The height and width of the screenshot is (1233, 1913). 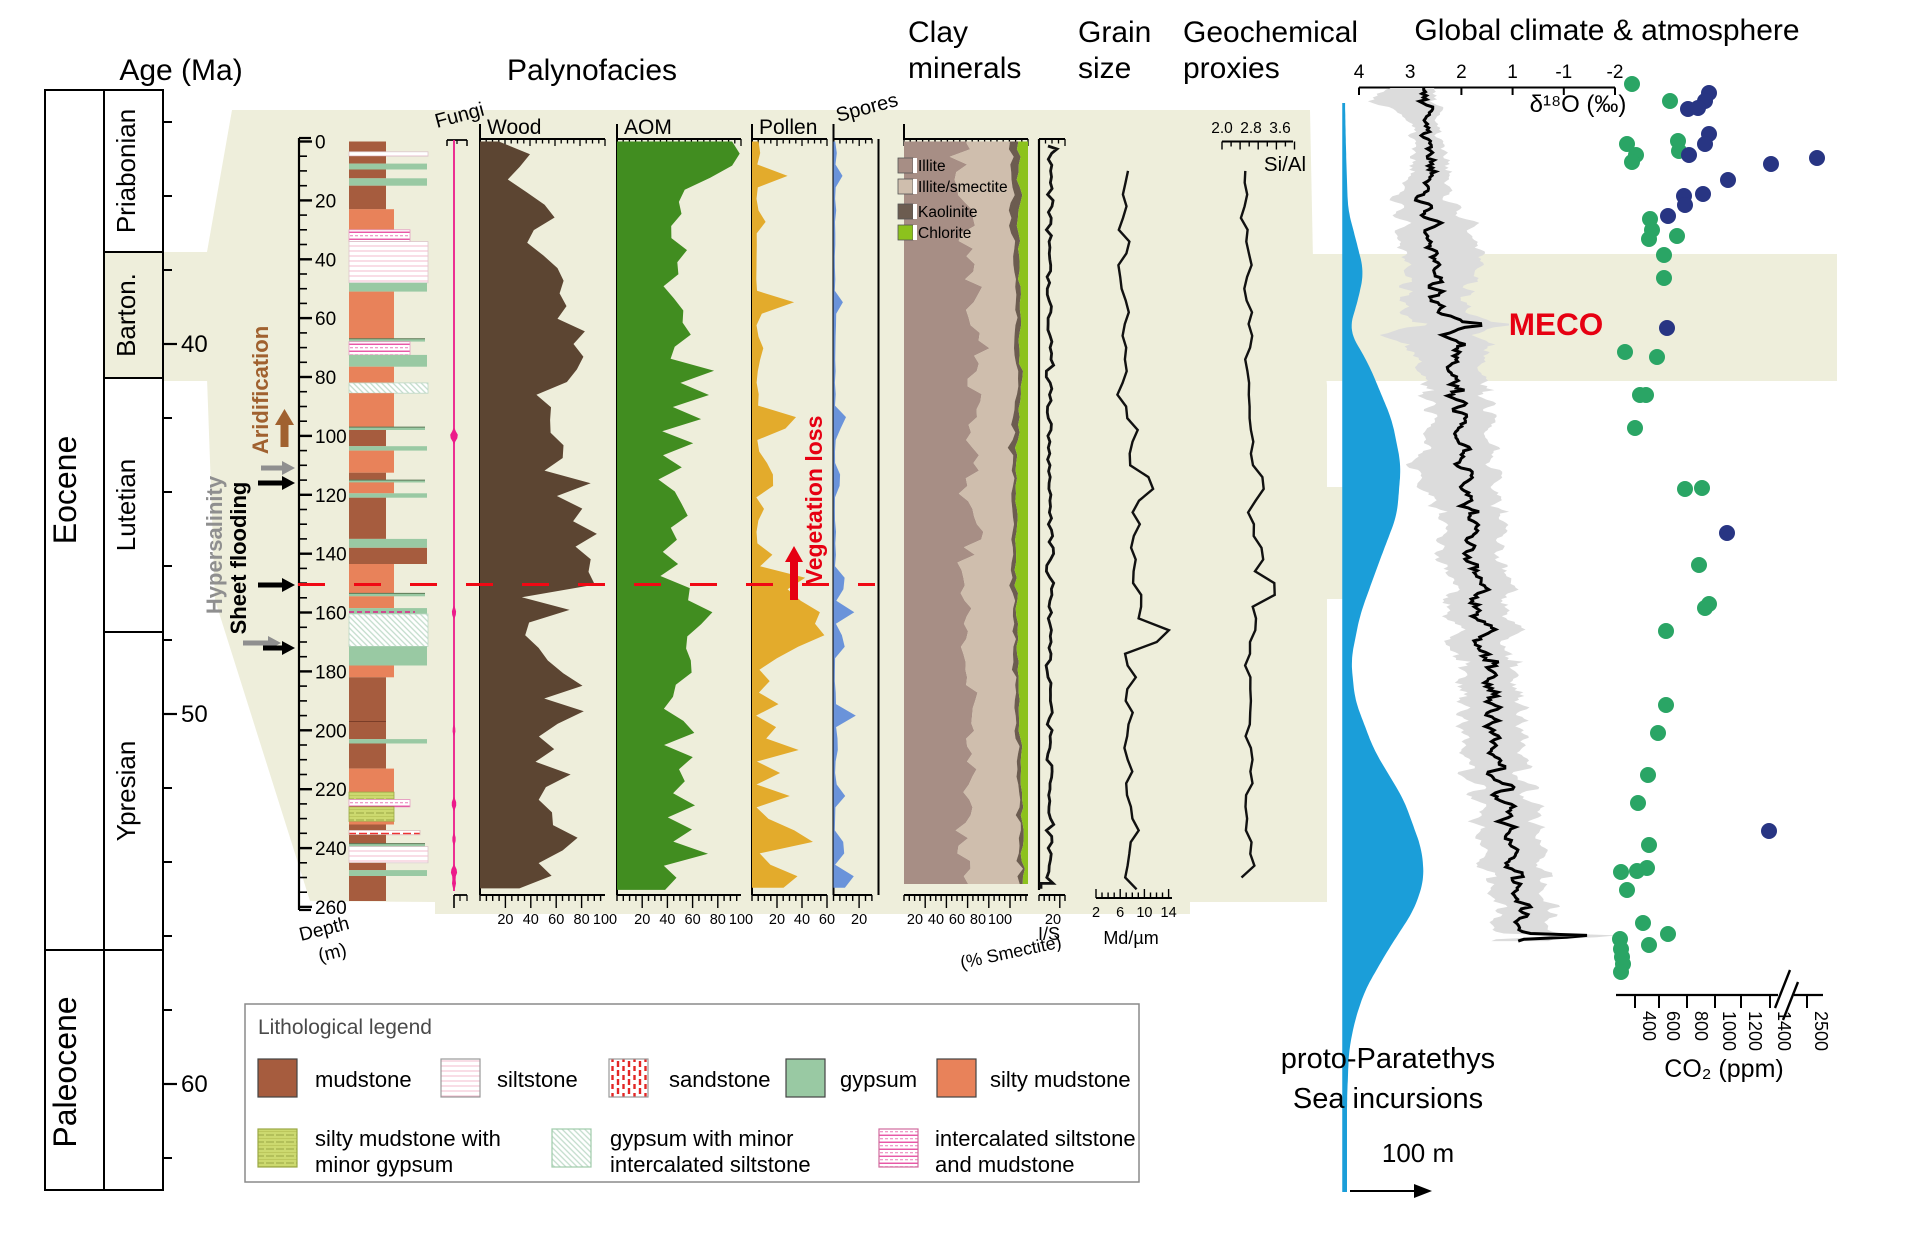 What do you see at coordinates (408, 1138) in the screenshot?
I see `svg-text: silty mudstone with` at bounding box center [408, 1138].